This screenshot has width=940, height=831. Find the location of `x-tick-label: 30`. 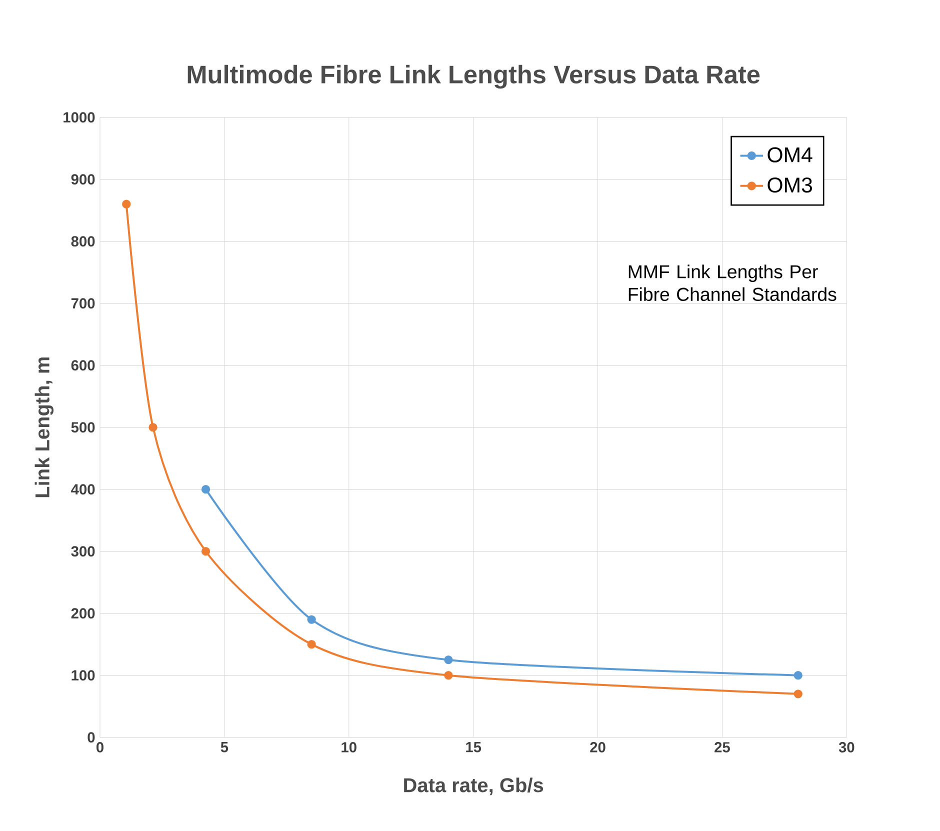

x-tick-label: 30 is located at coordinates (846, 747).